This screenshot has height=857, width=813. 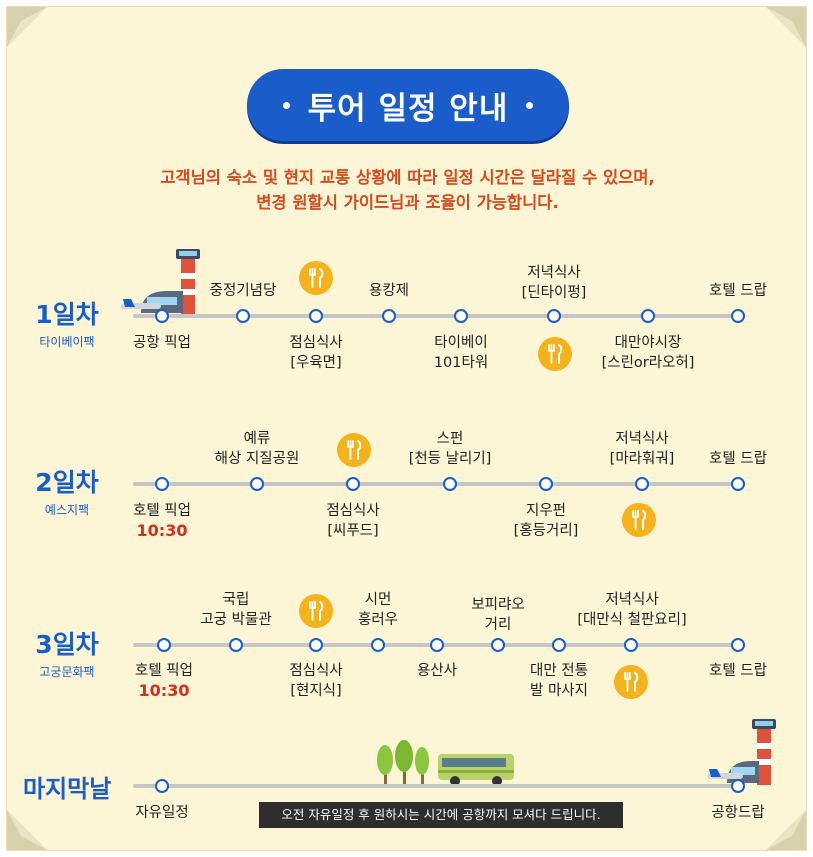 What do you see at coordinates (408, 108) in the screenshot?
I see `page-title-text: 투어 일정 안내` at bounding box center [408, 108].